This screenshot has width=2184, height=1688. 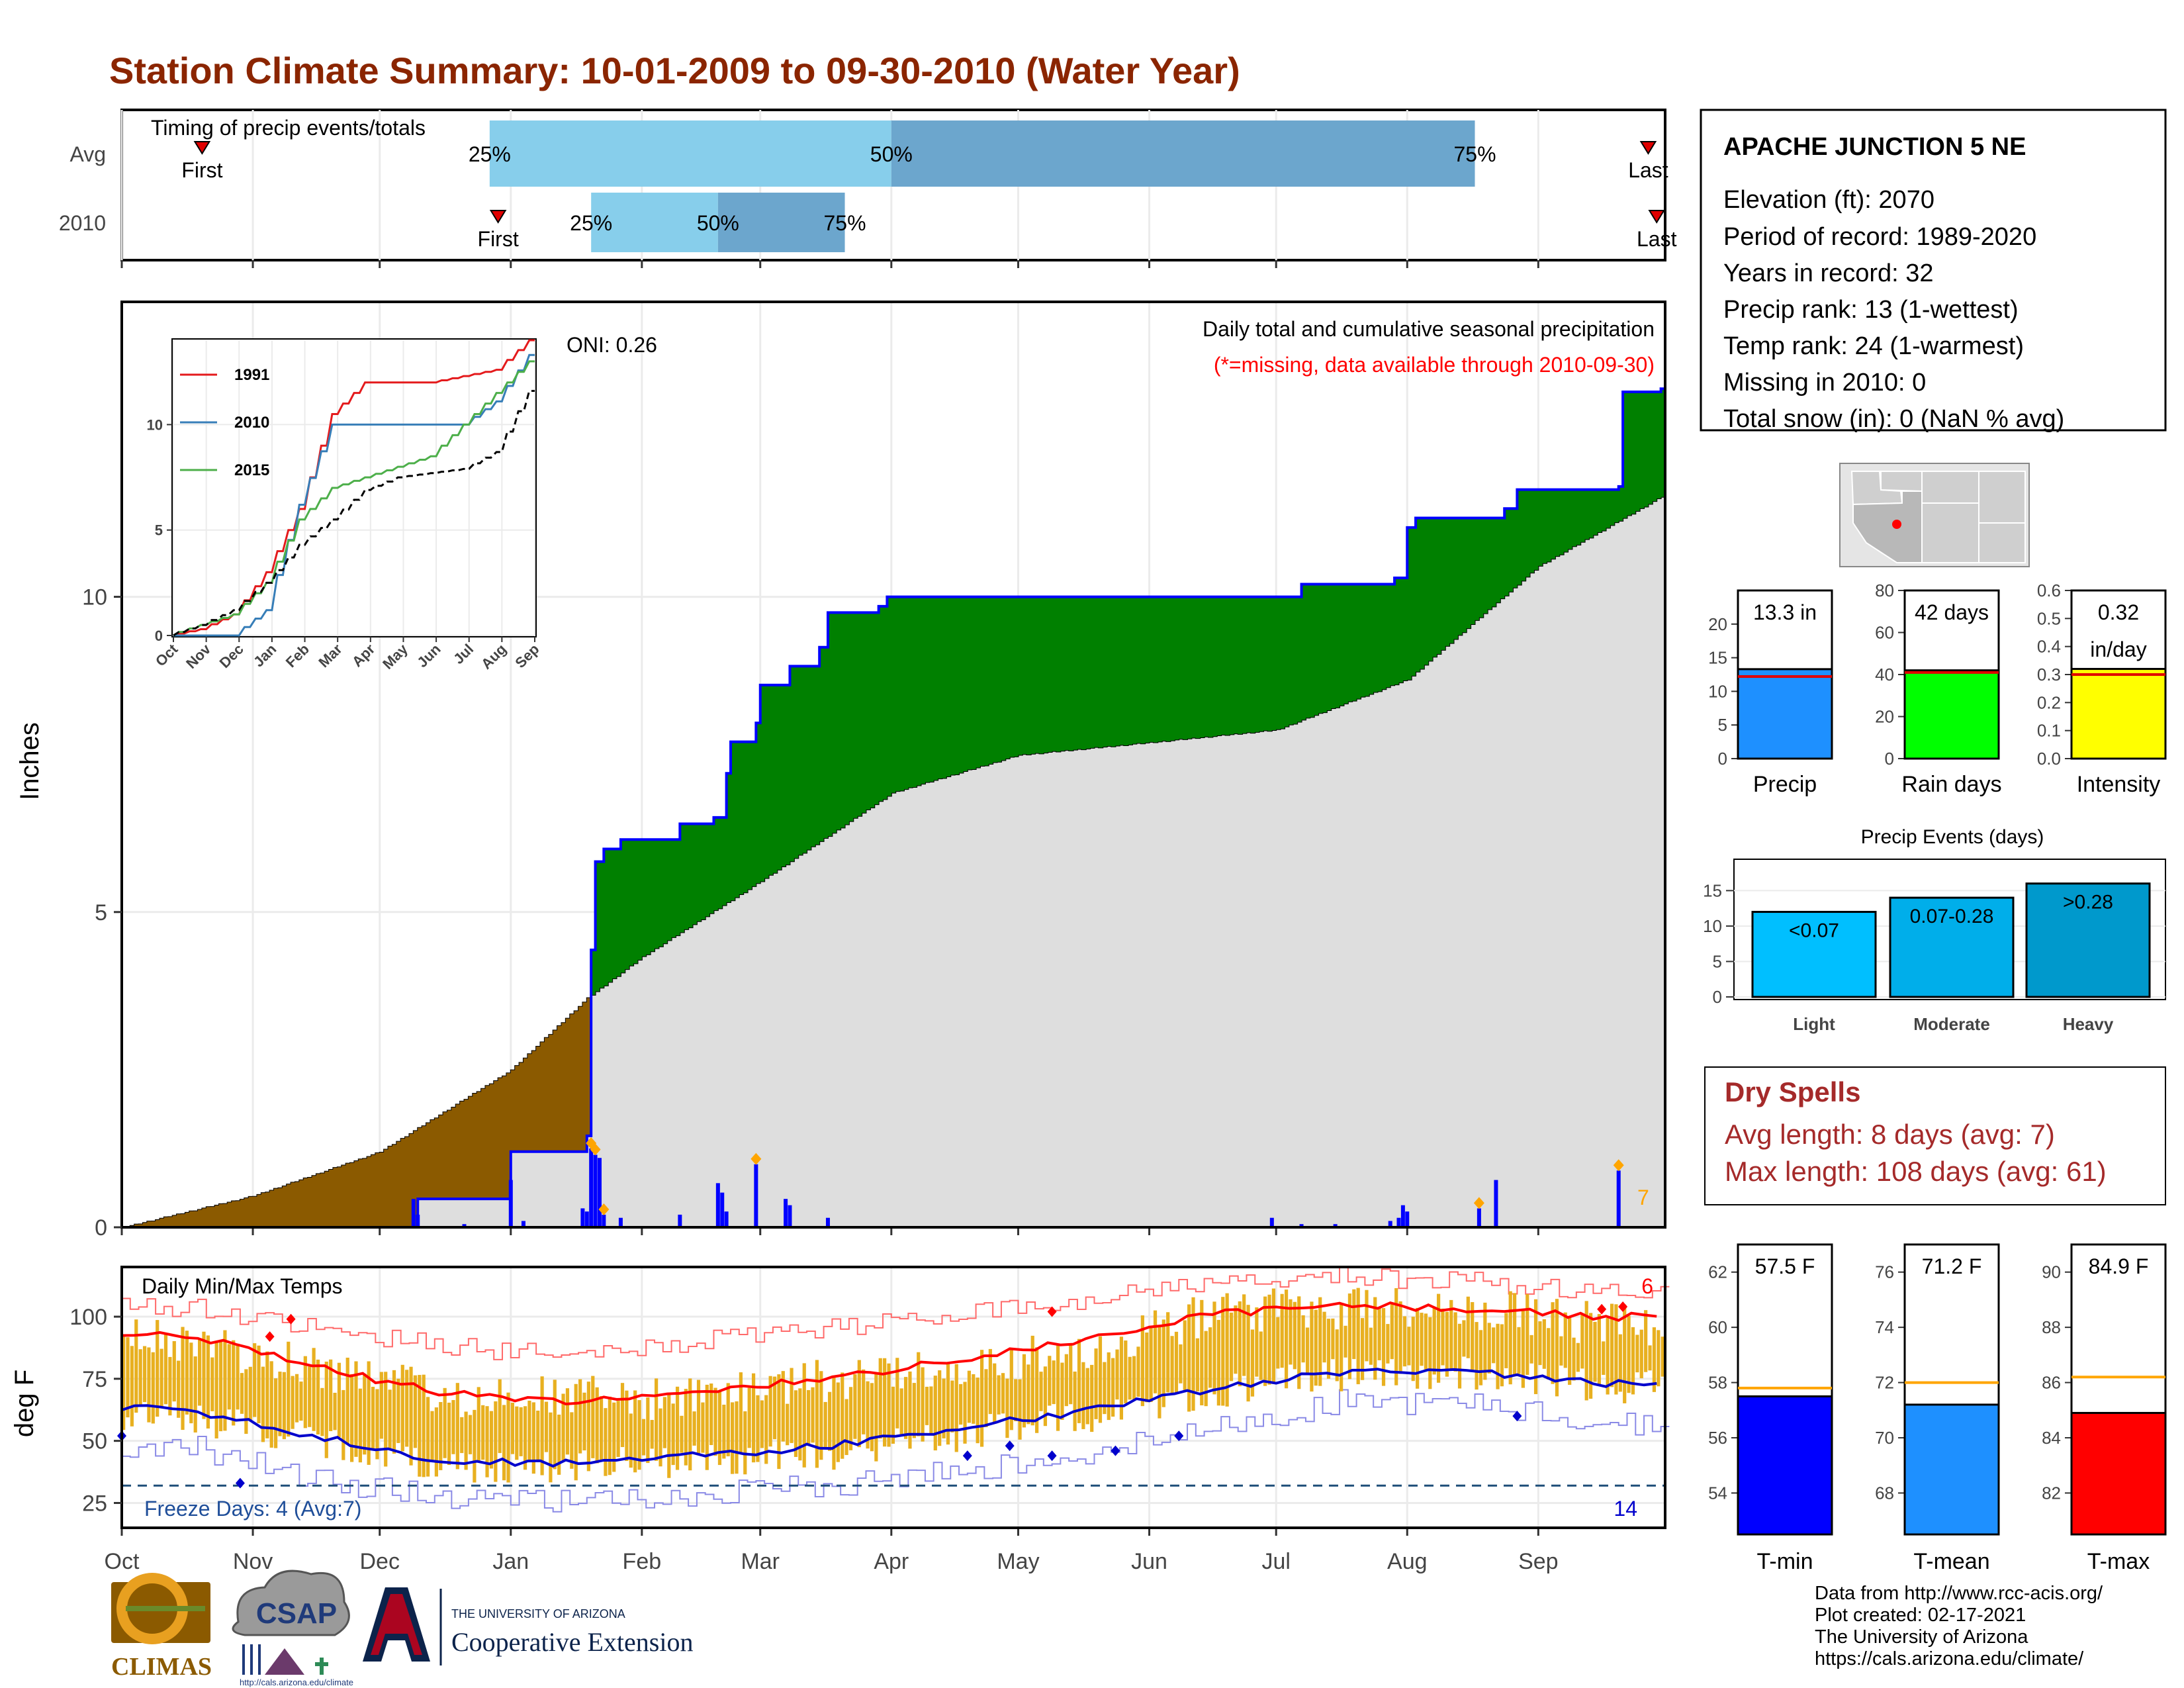 I want to click on events-bar-range-label: 0.07-0.28, so click(x=1952, y=916).